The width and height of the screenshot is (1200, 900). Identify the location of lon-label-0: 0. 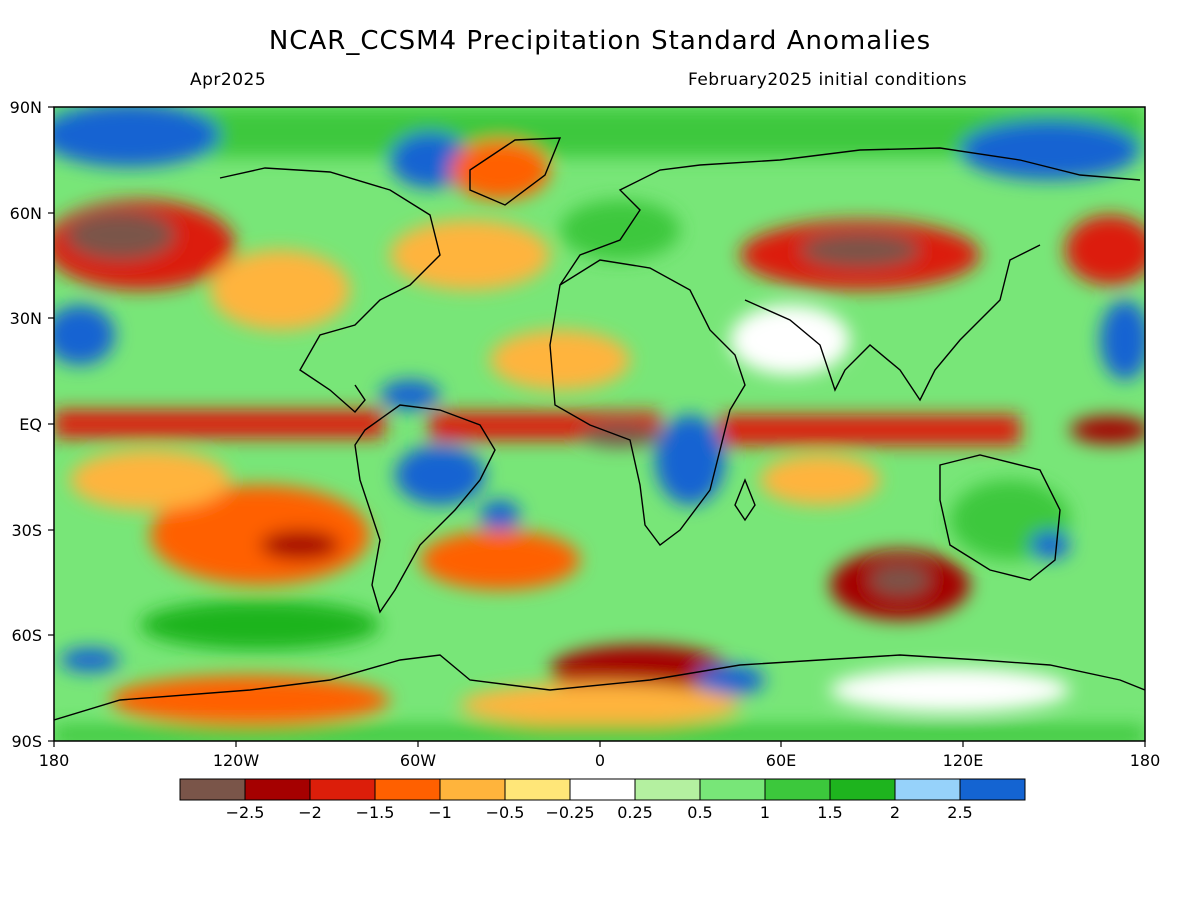
(600, 760).